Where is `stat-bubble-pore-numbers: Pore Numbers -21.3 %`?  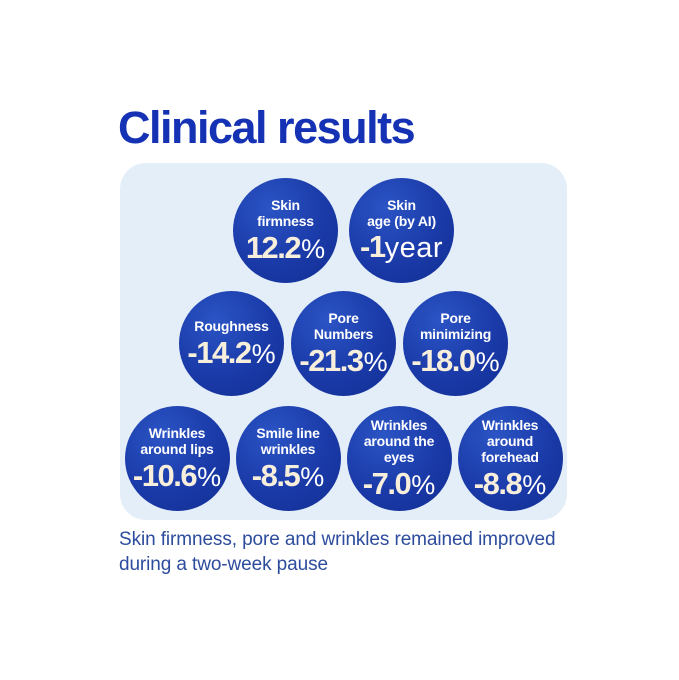 stat-bubble-pore-numbers: Pore Numbers -21.3 % is located at coordinates (343, 343).